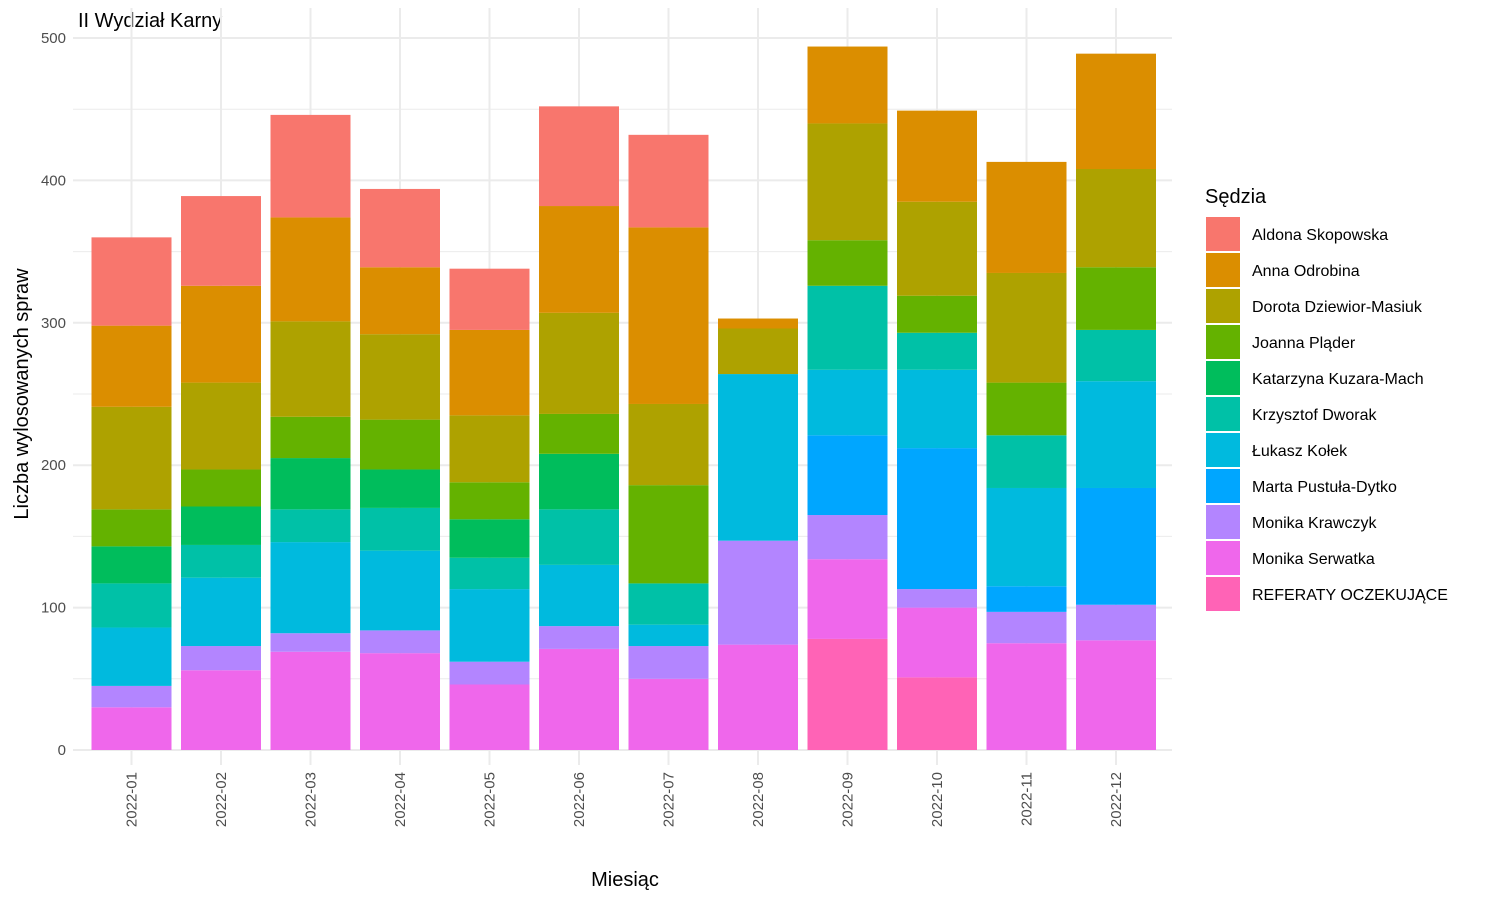 The height and width of the screenshot is (900, 1500). What do you see at coordinates (1027, 799) in the screenshot?
I see `x-tick-label: 2022-11` at bounding box center [1027, 799].